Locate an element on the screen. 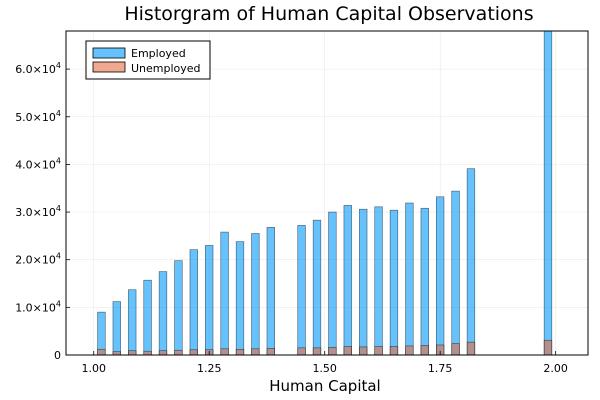 This screenshot has width=600, height=400. x-axis-label: Human Capital is located at coordinates (324, 386).